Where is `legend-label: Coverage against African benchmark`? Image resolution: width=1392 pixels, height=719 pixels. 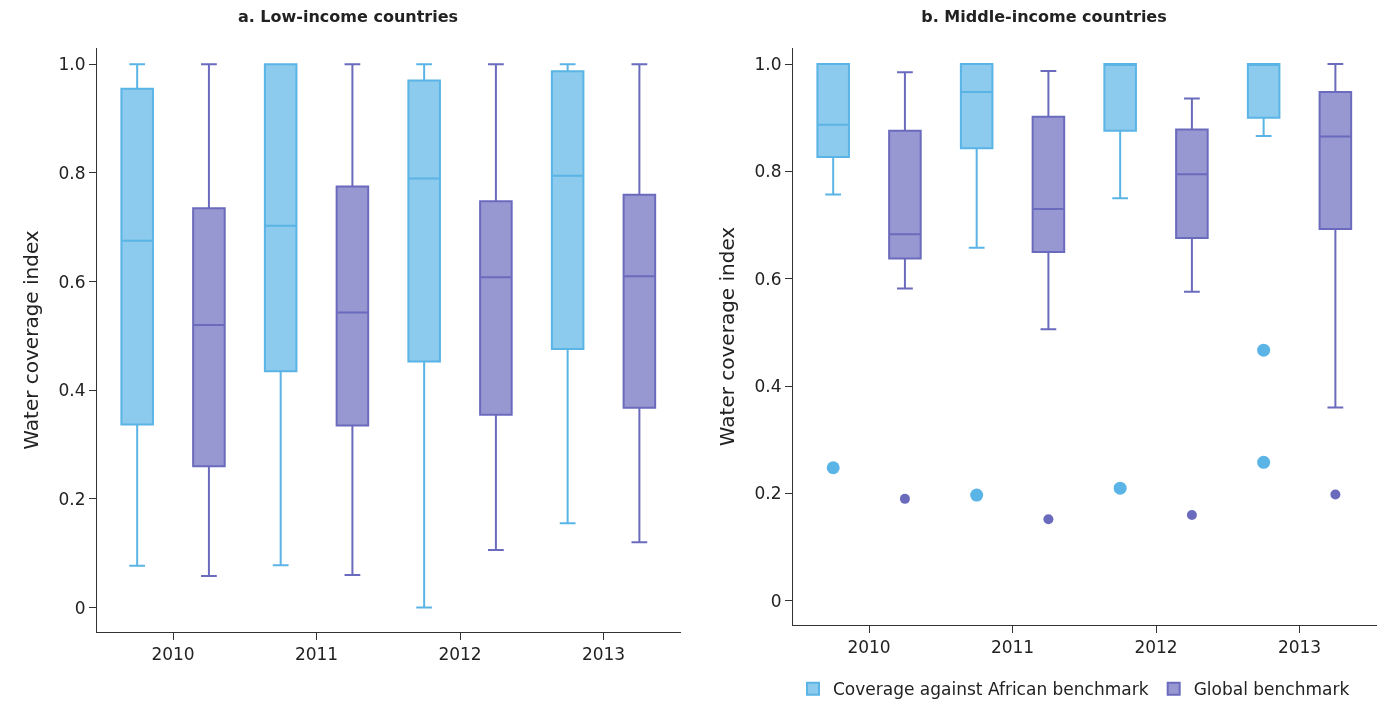 legend-label: Coverage against African benchmark is located at coordinates (991, 689).